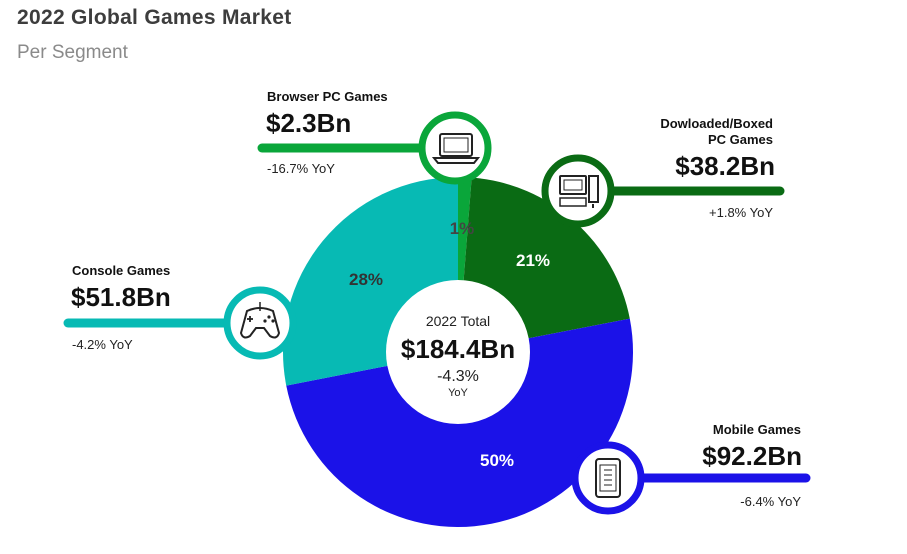 The width and height of the screenshot is (907, 554). Describe the element at coordinates (308, 123) in the screenshot. I see `segment-value-browser: $2.3Bn` at that location.